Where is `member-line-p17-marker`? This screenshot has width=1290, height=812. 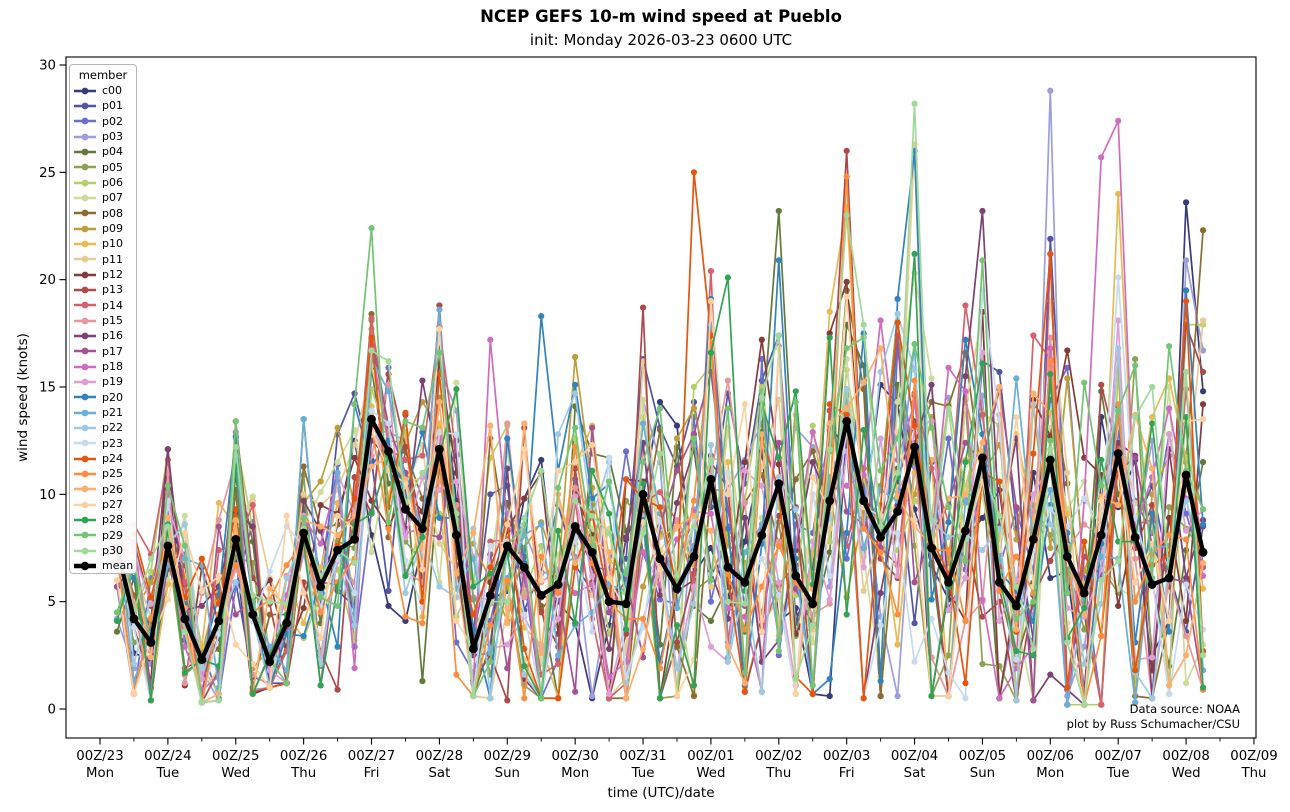 member-line-p17-marker is located at coordinates (677, 470).